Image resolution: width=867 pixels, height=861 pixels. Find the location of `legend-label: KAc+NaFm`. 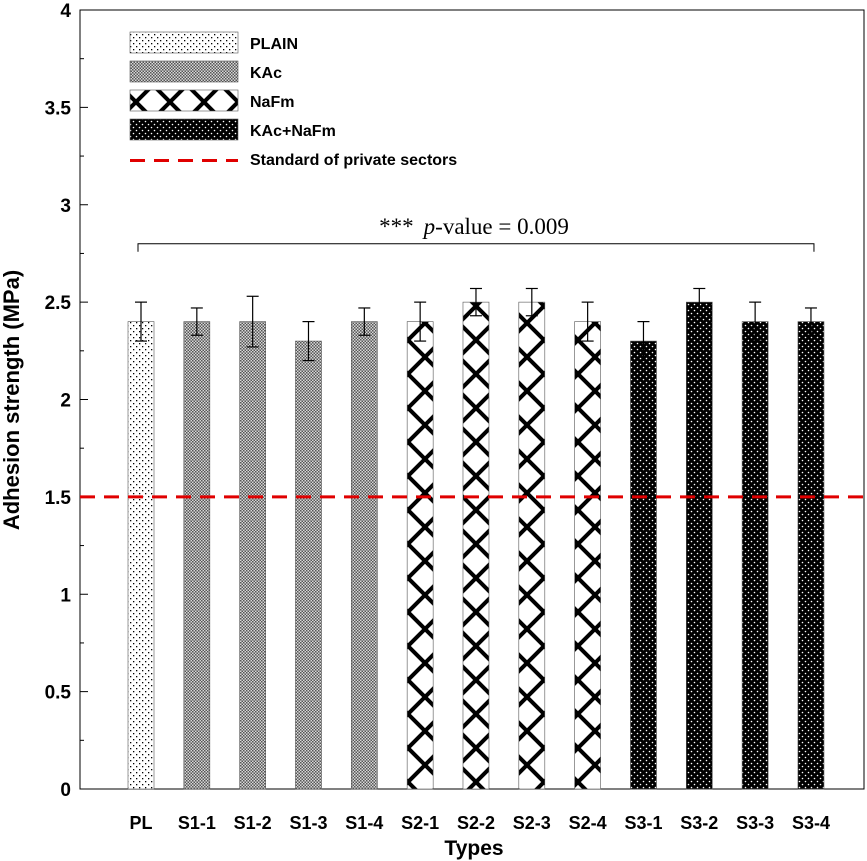

legend-label: KAc+NaFm is located at coordinates (293, 131).